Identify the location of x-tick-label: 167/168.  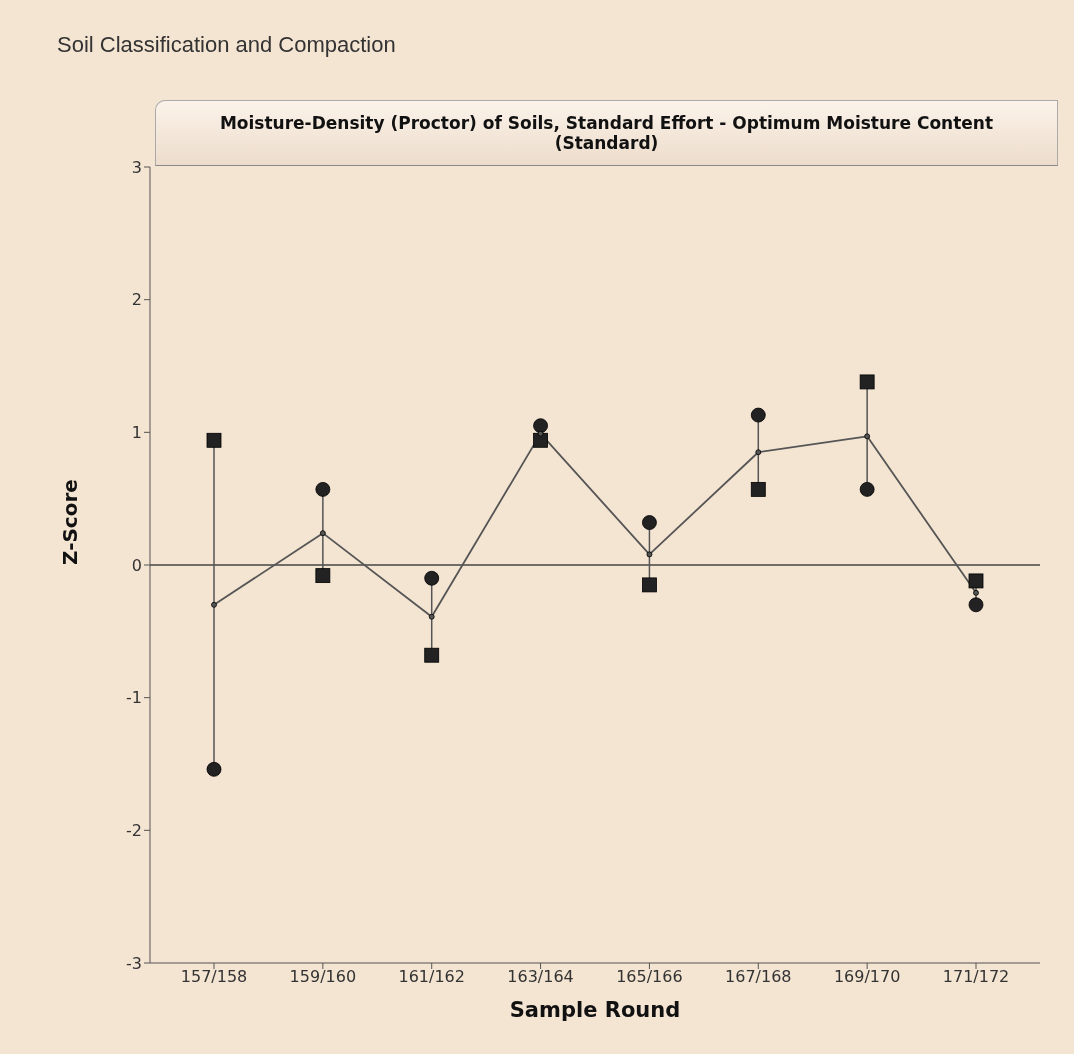
(758, 977).